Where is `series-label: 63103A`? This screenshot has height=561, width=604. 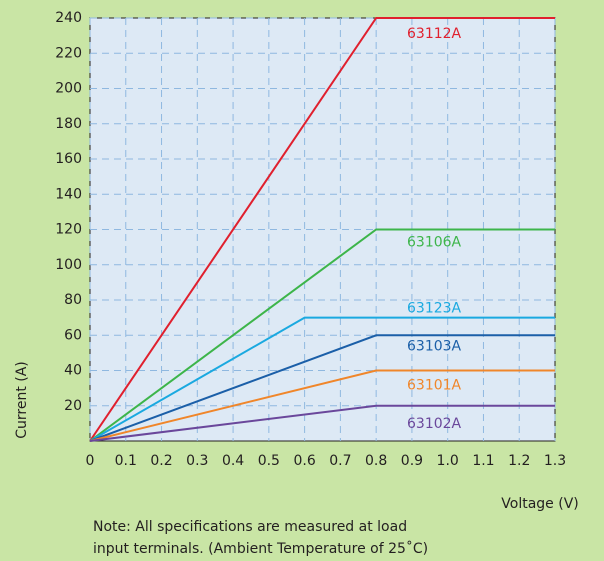 series-label: 63103A is located at coordinates (434, 346).